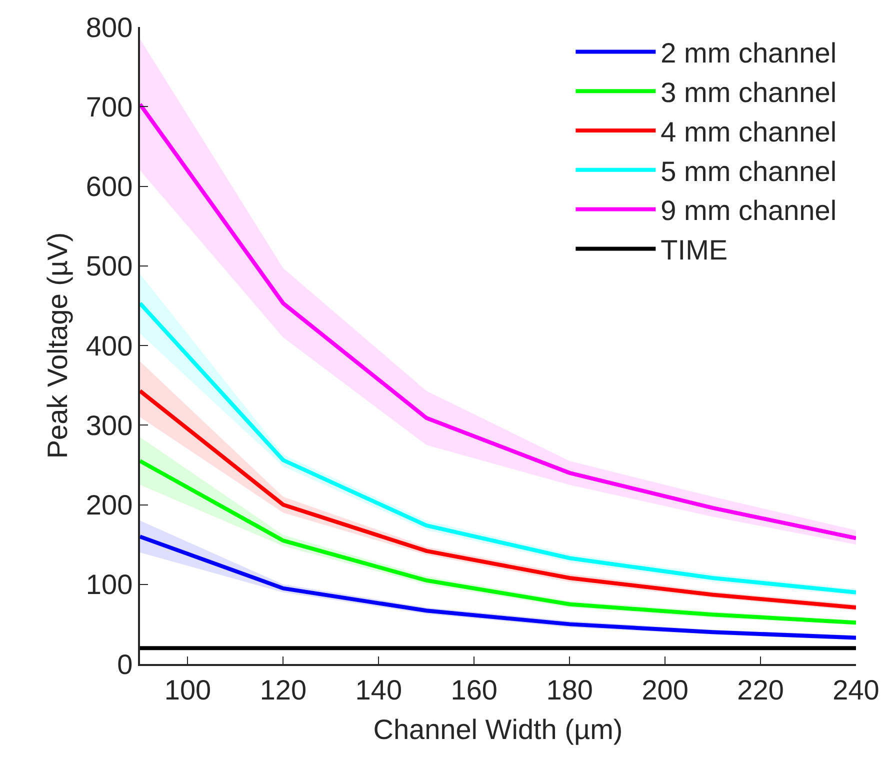  What do you see at coordinates (748, 171) in the screenshot?
I see `legend-label: 5 mm channel` at bounding box center [748, 171].